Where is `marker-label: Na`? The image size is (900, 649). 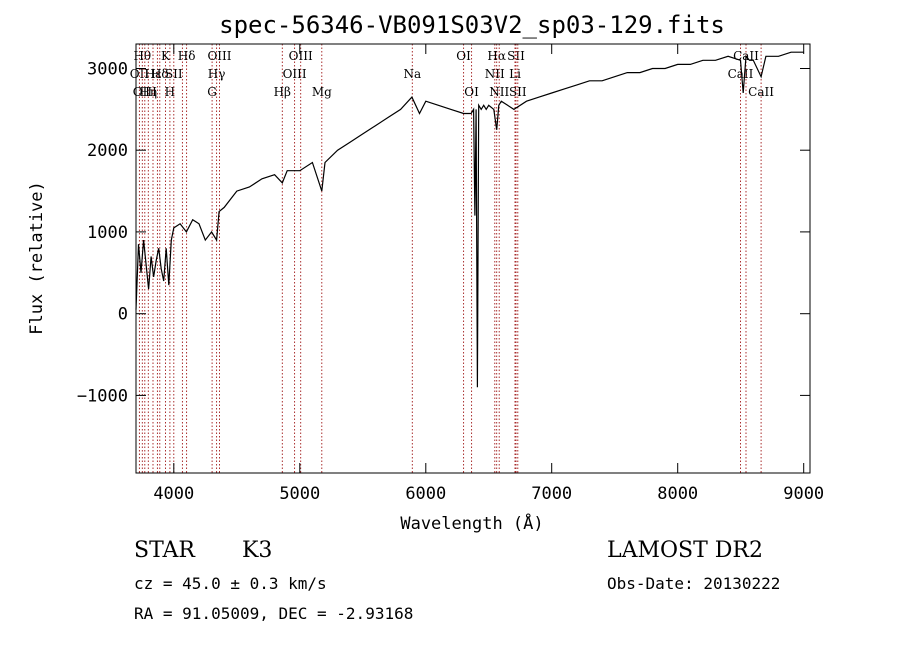 marker-label: Na is located at coordinates (412, 74).